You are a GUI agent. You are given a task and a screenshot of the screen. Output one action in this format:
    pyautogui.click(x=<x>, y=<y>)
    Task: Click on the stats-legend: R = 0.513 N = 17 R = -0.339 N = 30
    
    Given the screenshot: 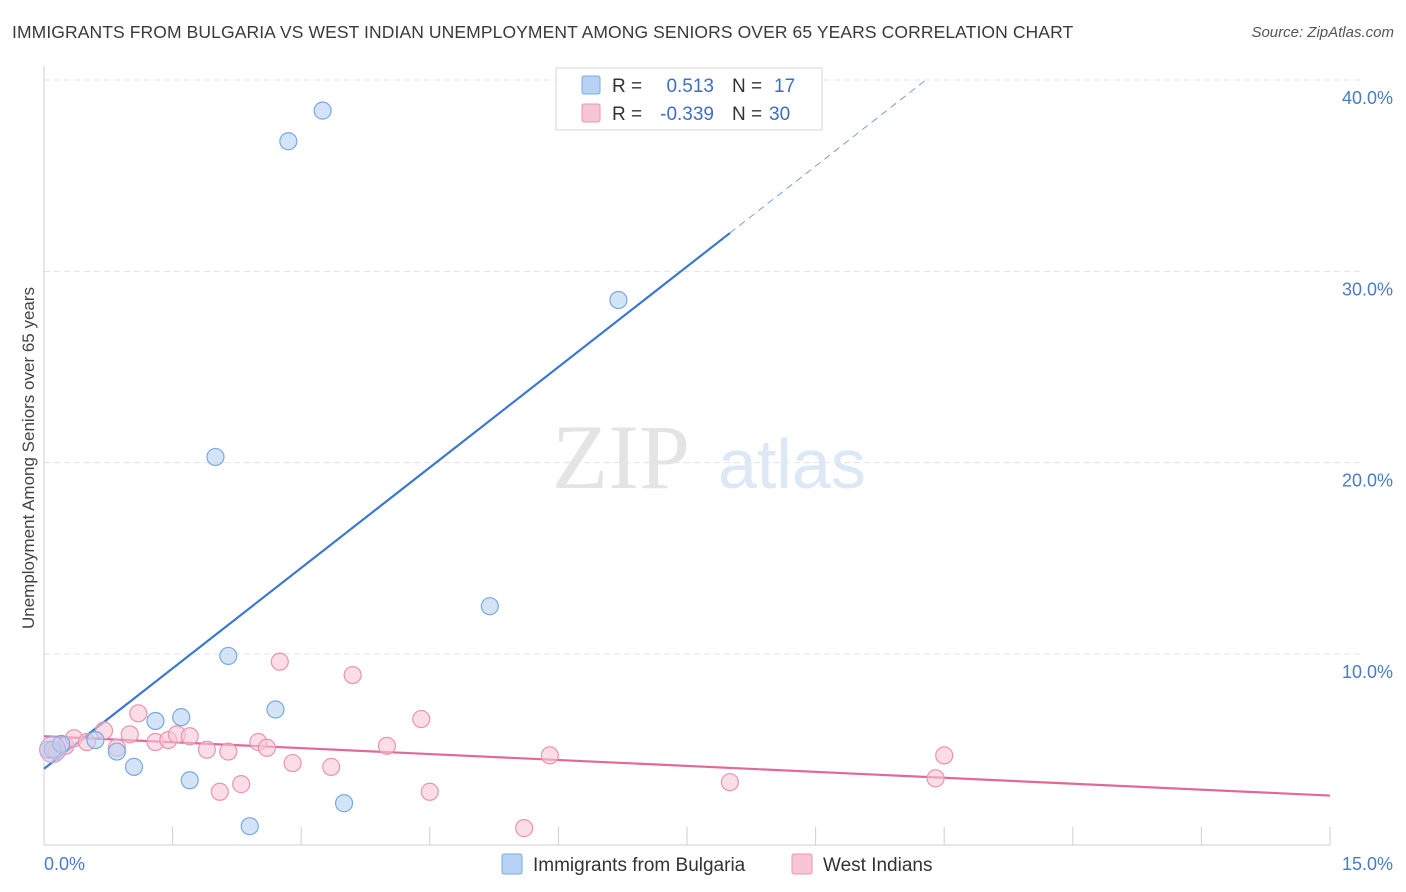 What is the action you would take?
    pyautogui.click(x=689, y=99)
    